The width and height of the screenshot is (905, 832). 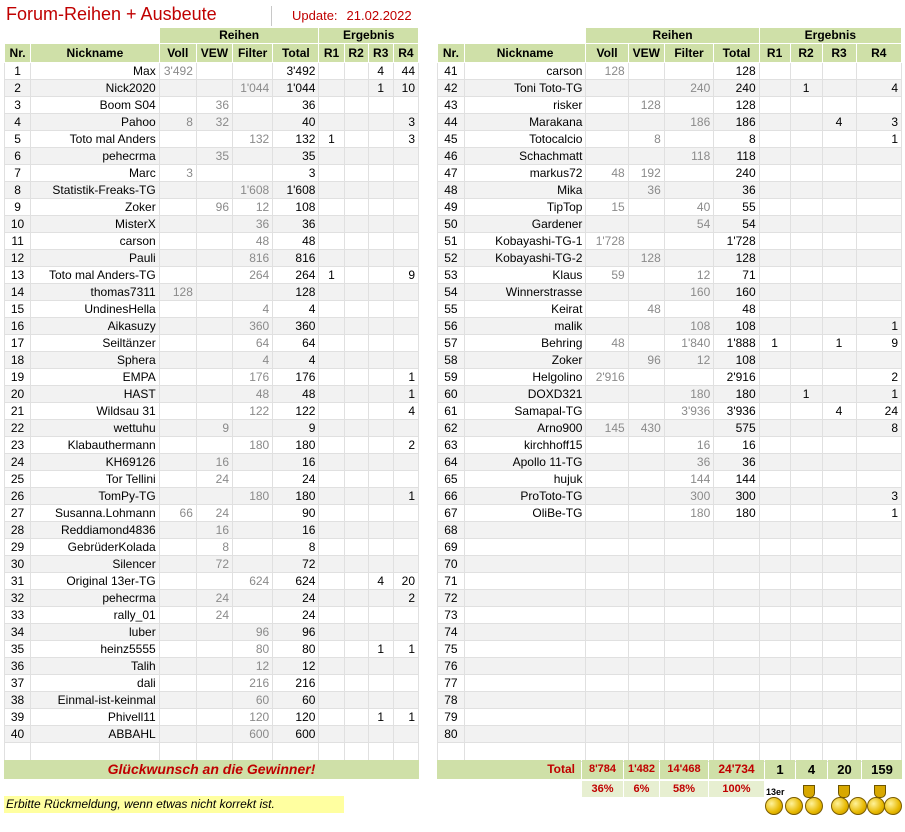 I want to click on row-nr: 12, so click(x=17, y=258).